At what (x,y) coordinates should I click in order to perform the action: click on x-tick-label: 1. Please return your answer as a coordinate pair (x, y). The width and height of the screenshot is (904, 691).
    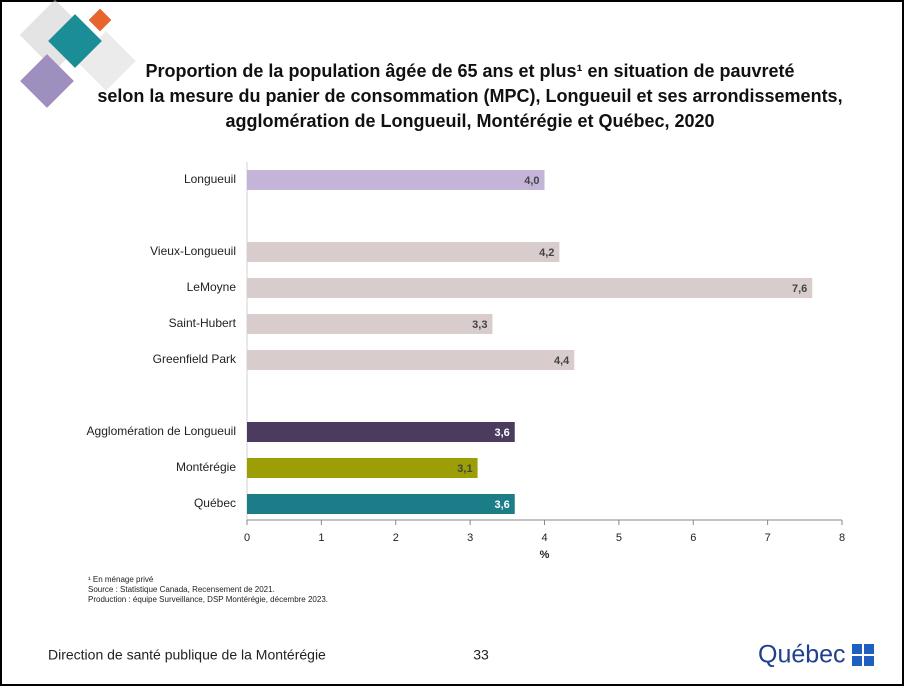
    Looking at the image, I should click on (321, 538).